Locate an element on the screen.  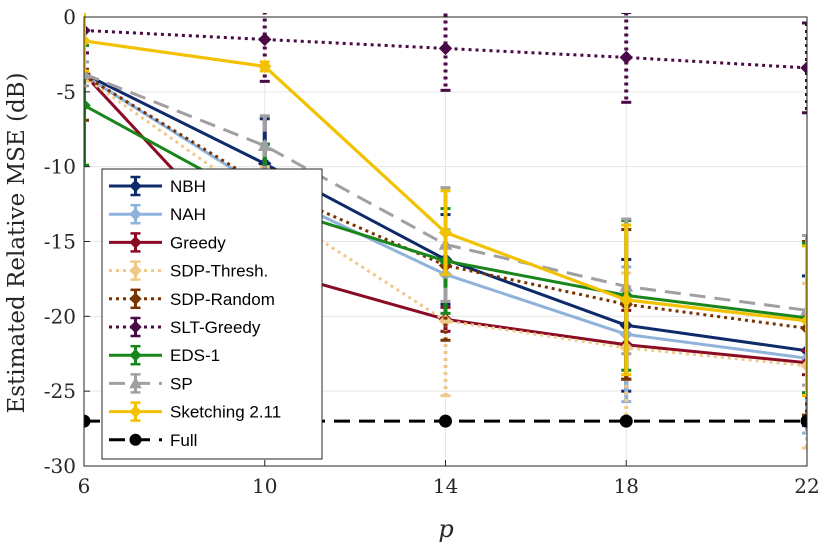
x-axis-label: p is located at coordinates (445, 529).